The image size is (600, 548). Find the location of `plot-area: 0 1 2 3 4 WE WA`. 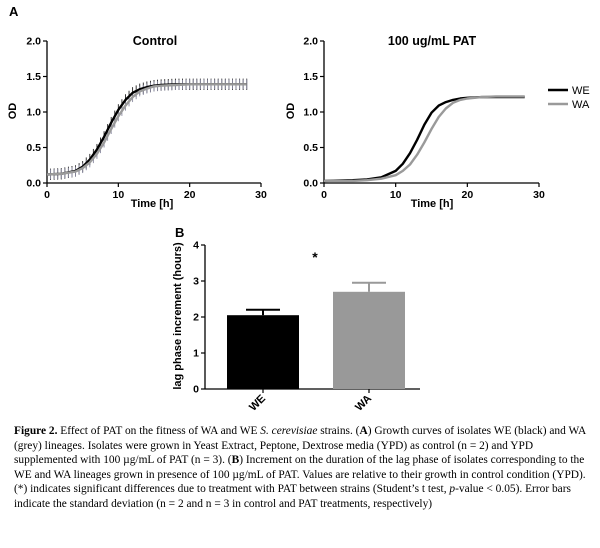

plot-area: 0 1 2 3 4 WE WA is located at coordinates (306, 327).